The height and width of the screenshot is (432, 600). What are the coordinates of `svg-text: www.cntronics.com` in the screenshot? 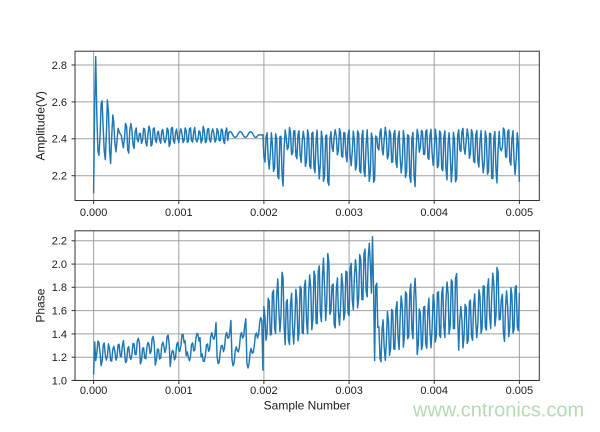 It's located at (498, 411).